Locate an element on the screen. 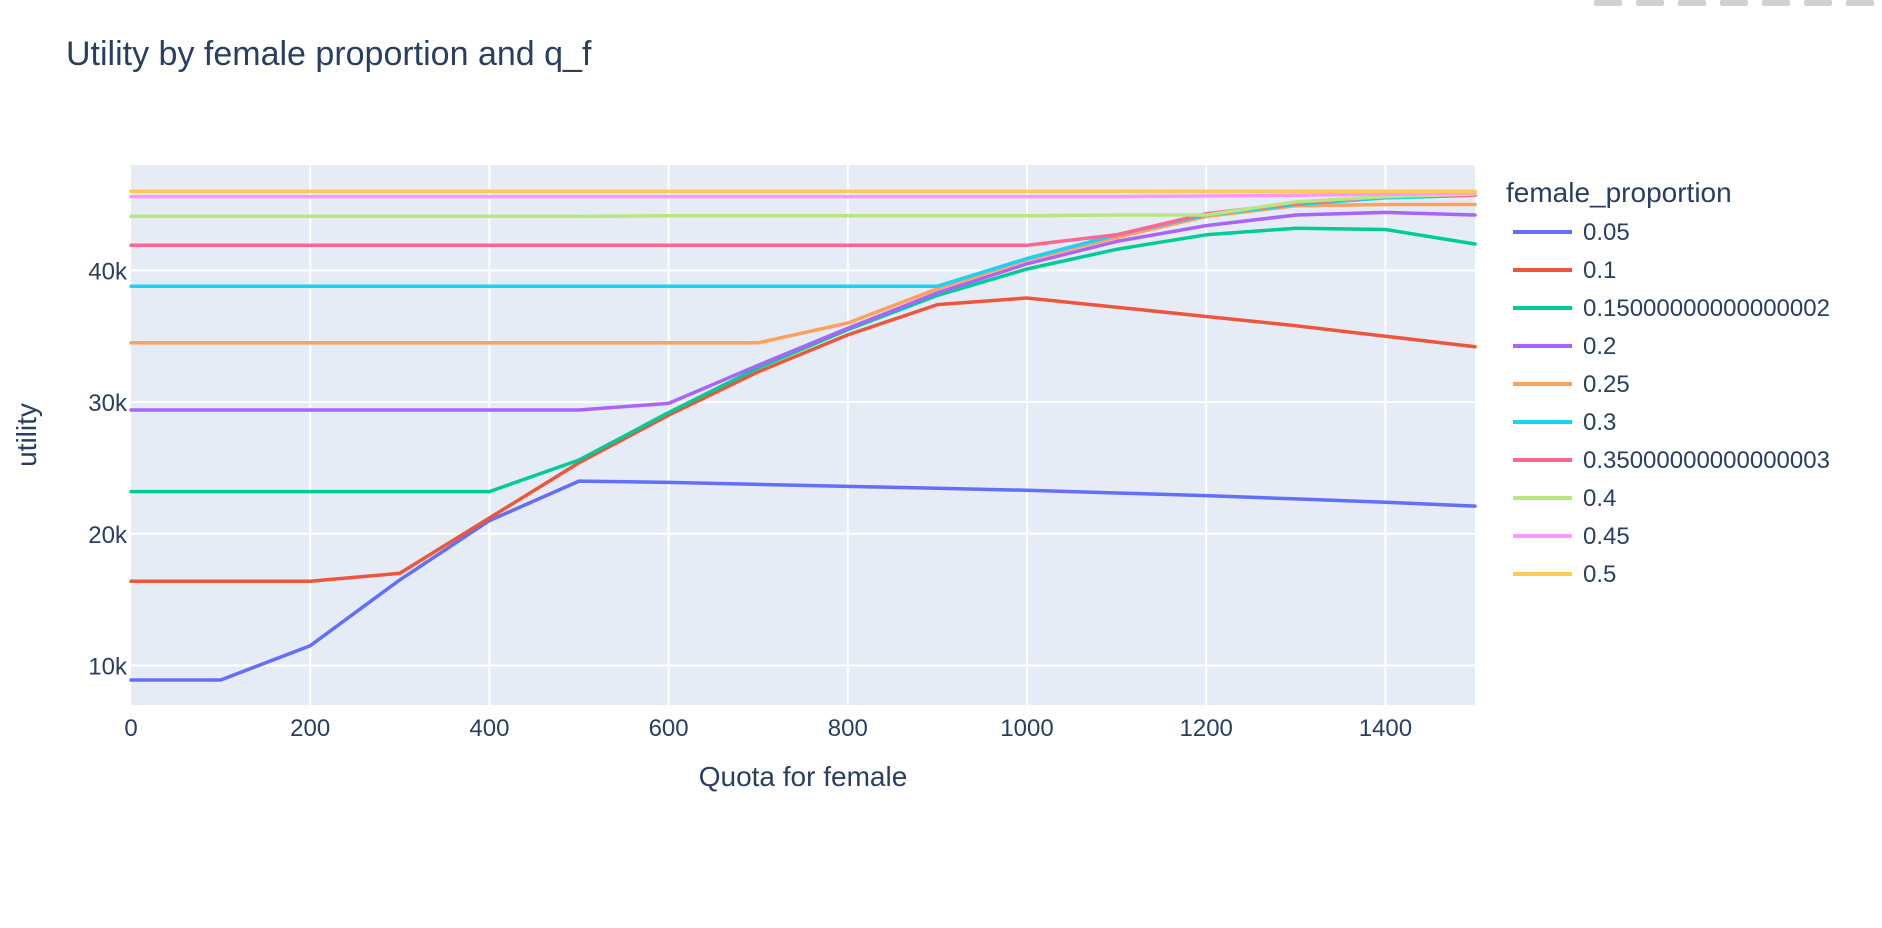 The image size is (1882, 928). autoscale-icon is located at coordinates (1818, 3).